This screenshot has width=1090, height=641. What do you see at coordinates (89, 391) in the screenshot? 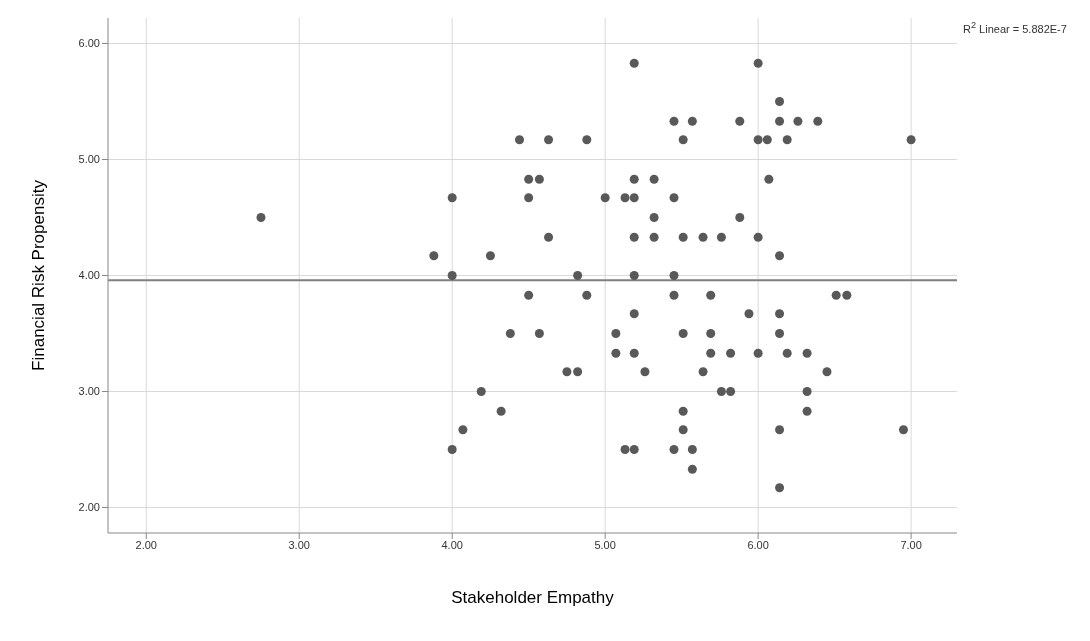
I see `y-tick-label: 3.00` at bounding box center [89, 391].